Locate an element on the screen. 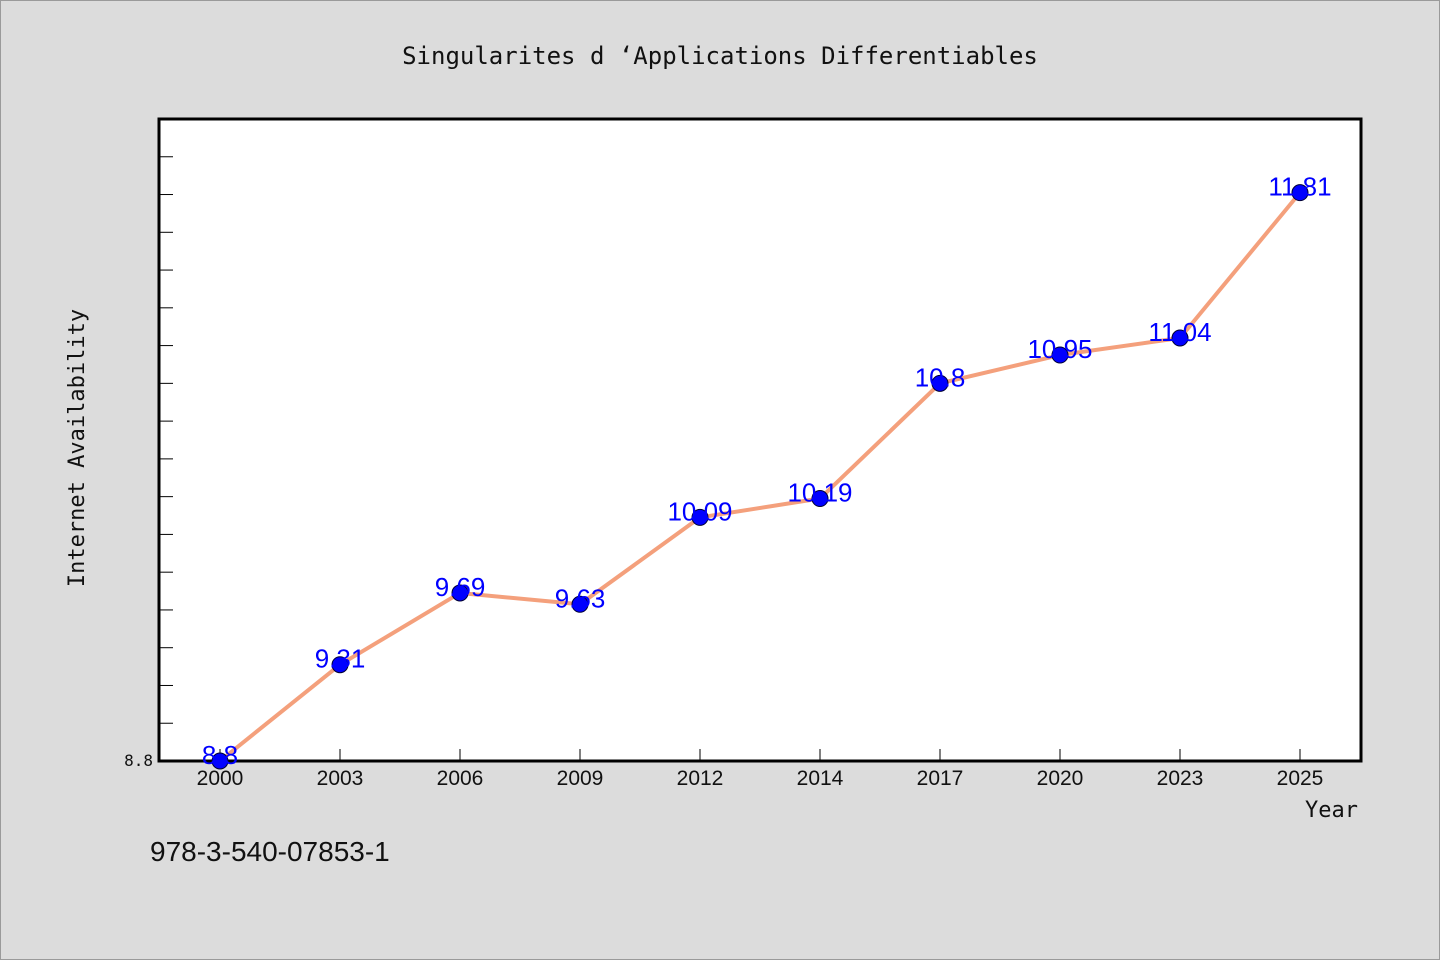 Image resolution: width=1440 pixels, height=960 pixels. x-tick-label: 2017 is located at coordinates (940, 778).